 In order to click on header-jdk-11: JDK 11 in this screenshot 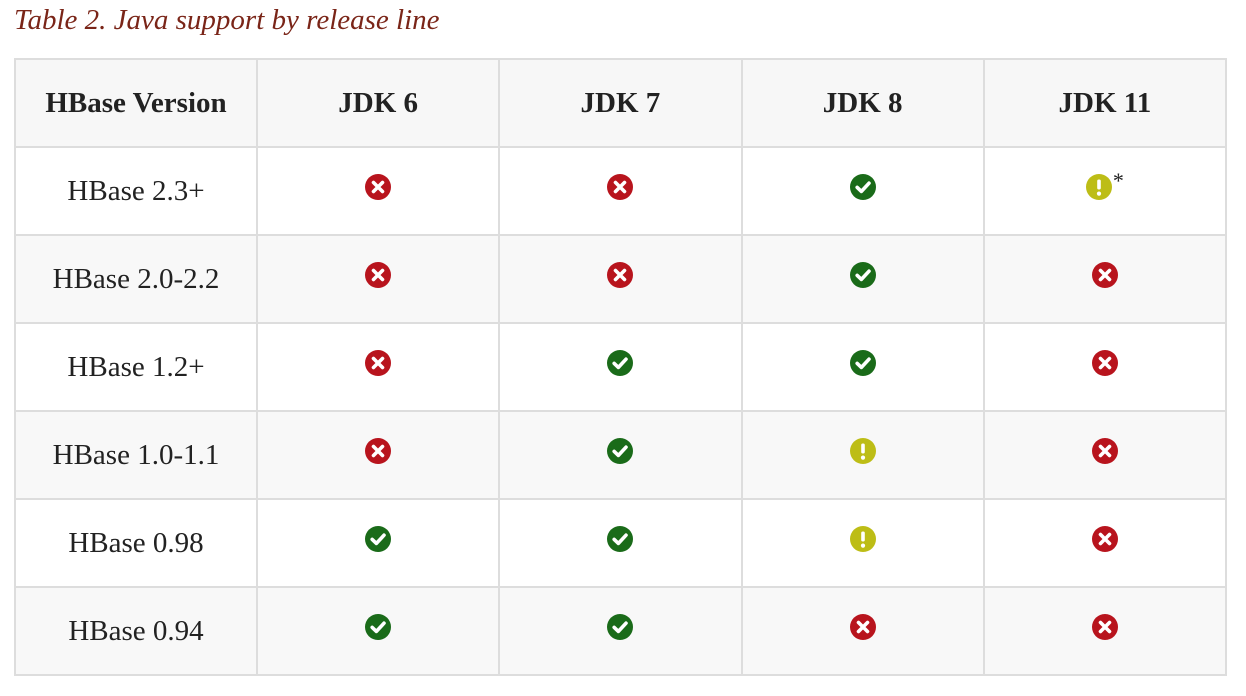, I will do `click(1105, 103)`.